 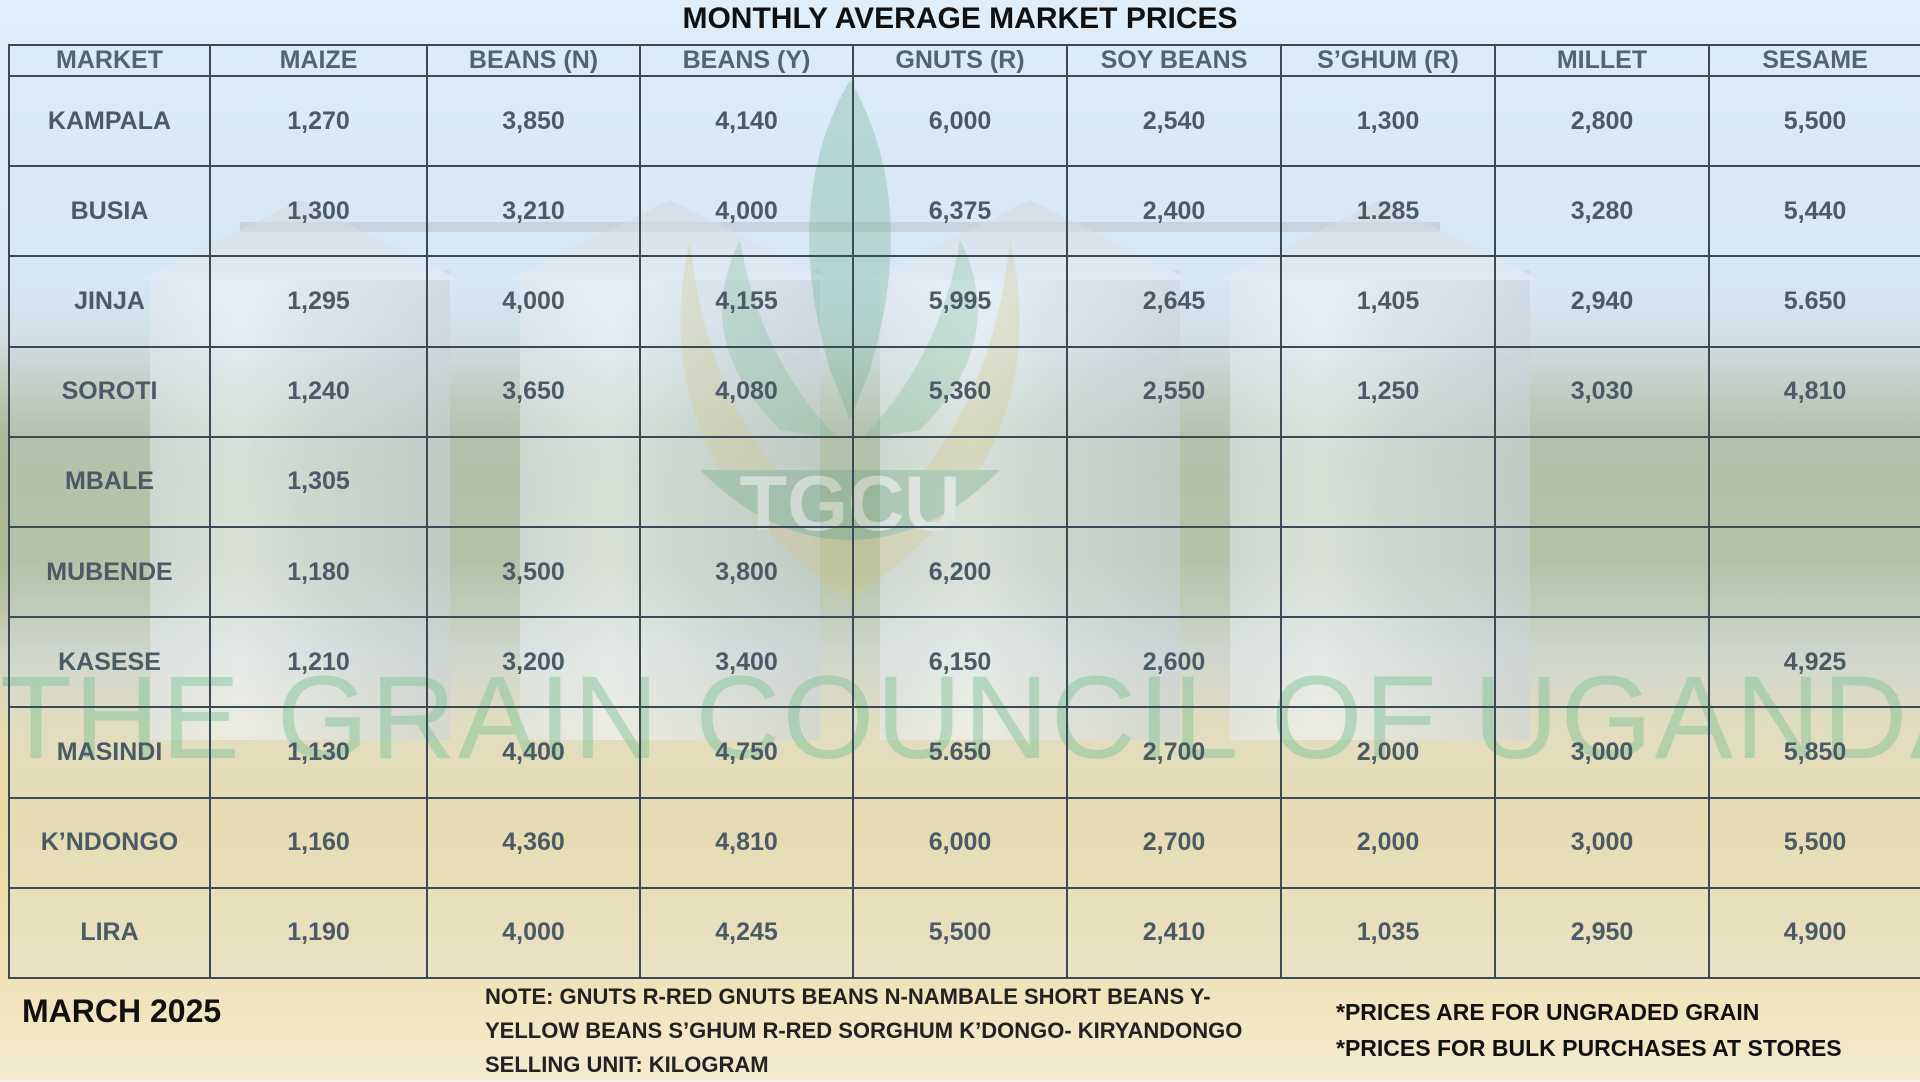 I want to click on price-cell: 1,250, so click(x=1388, y=391).